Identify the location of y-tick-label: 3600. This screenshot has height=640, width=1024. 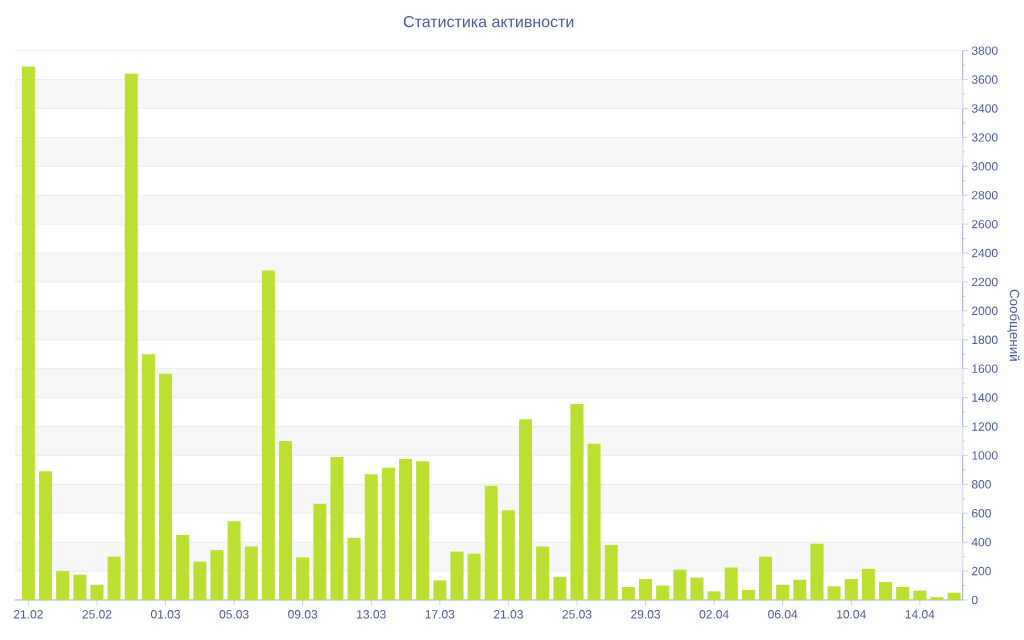
(984, 79).